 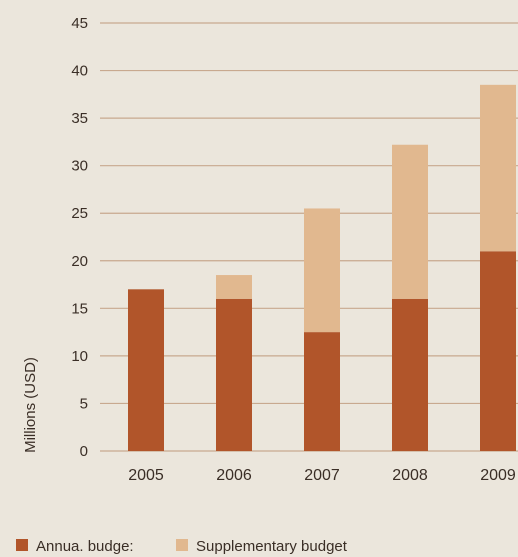 What do you see at coordinates (146, 370) in the screenshot?
I see `bar-annual-2005` at bounding box center [146, 370].